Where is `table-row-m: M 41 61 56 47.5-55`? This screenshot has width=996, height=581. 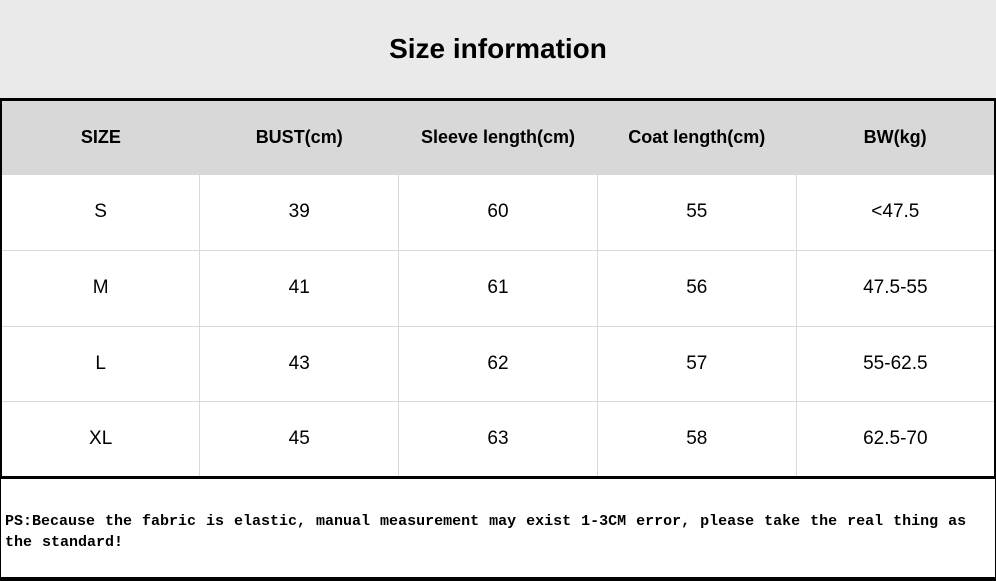
table-row-m: M 41 61 56 47.5-55 is located at coordinates (498, 288).